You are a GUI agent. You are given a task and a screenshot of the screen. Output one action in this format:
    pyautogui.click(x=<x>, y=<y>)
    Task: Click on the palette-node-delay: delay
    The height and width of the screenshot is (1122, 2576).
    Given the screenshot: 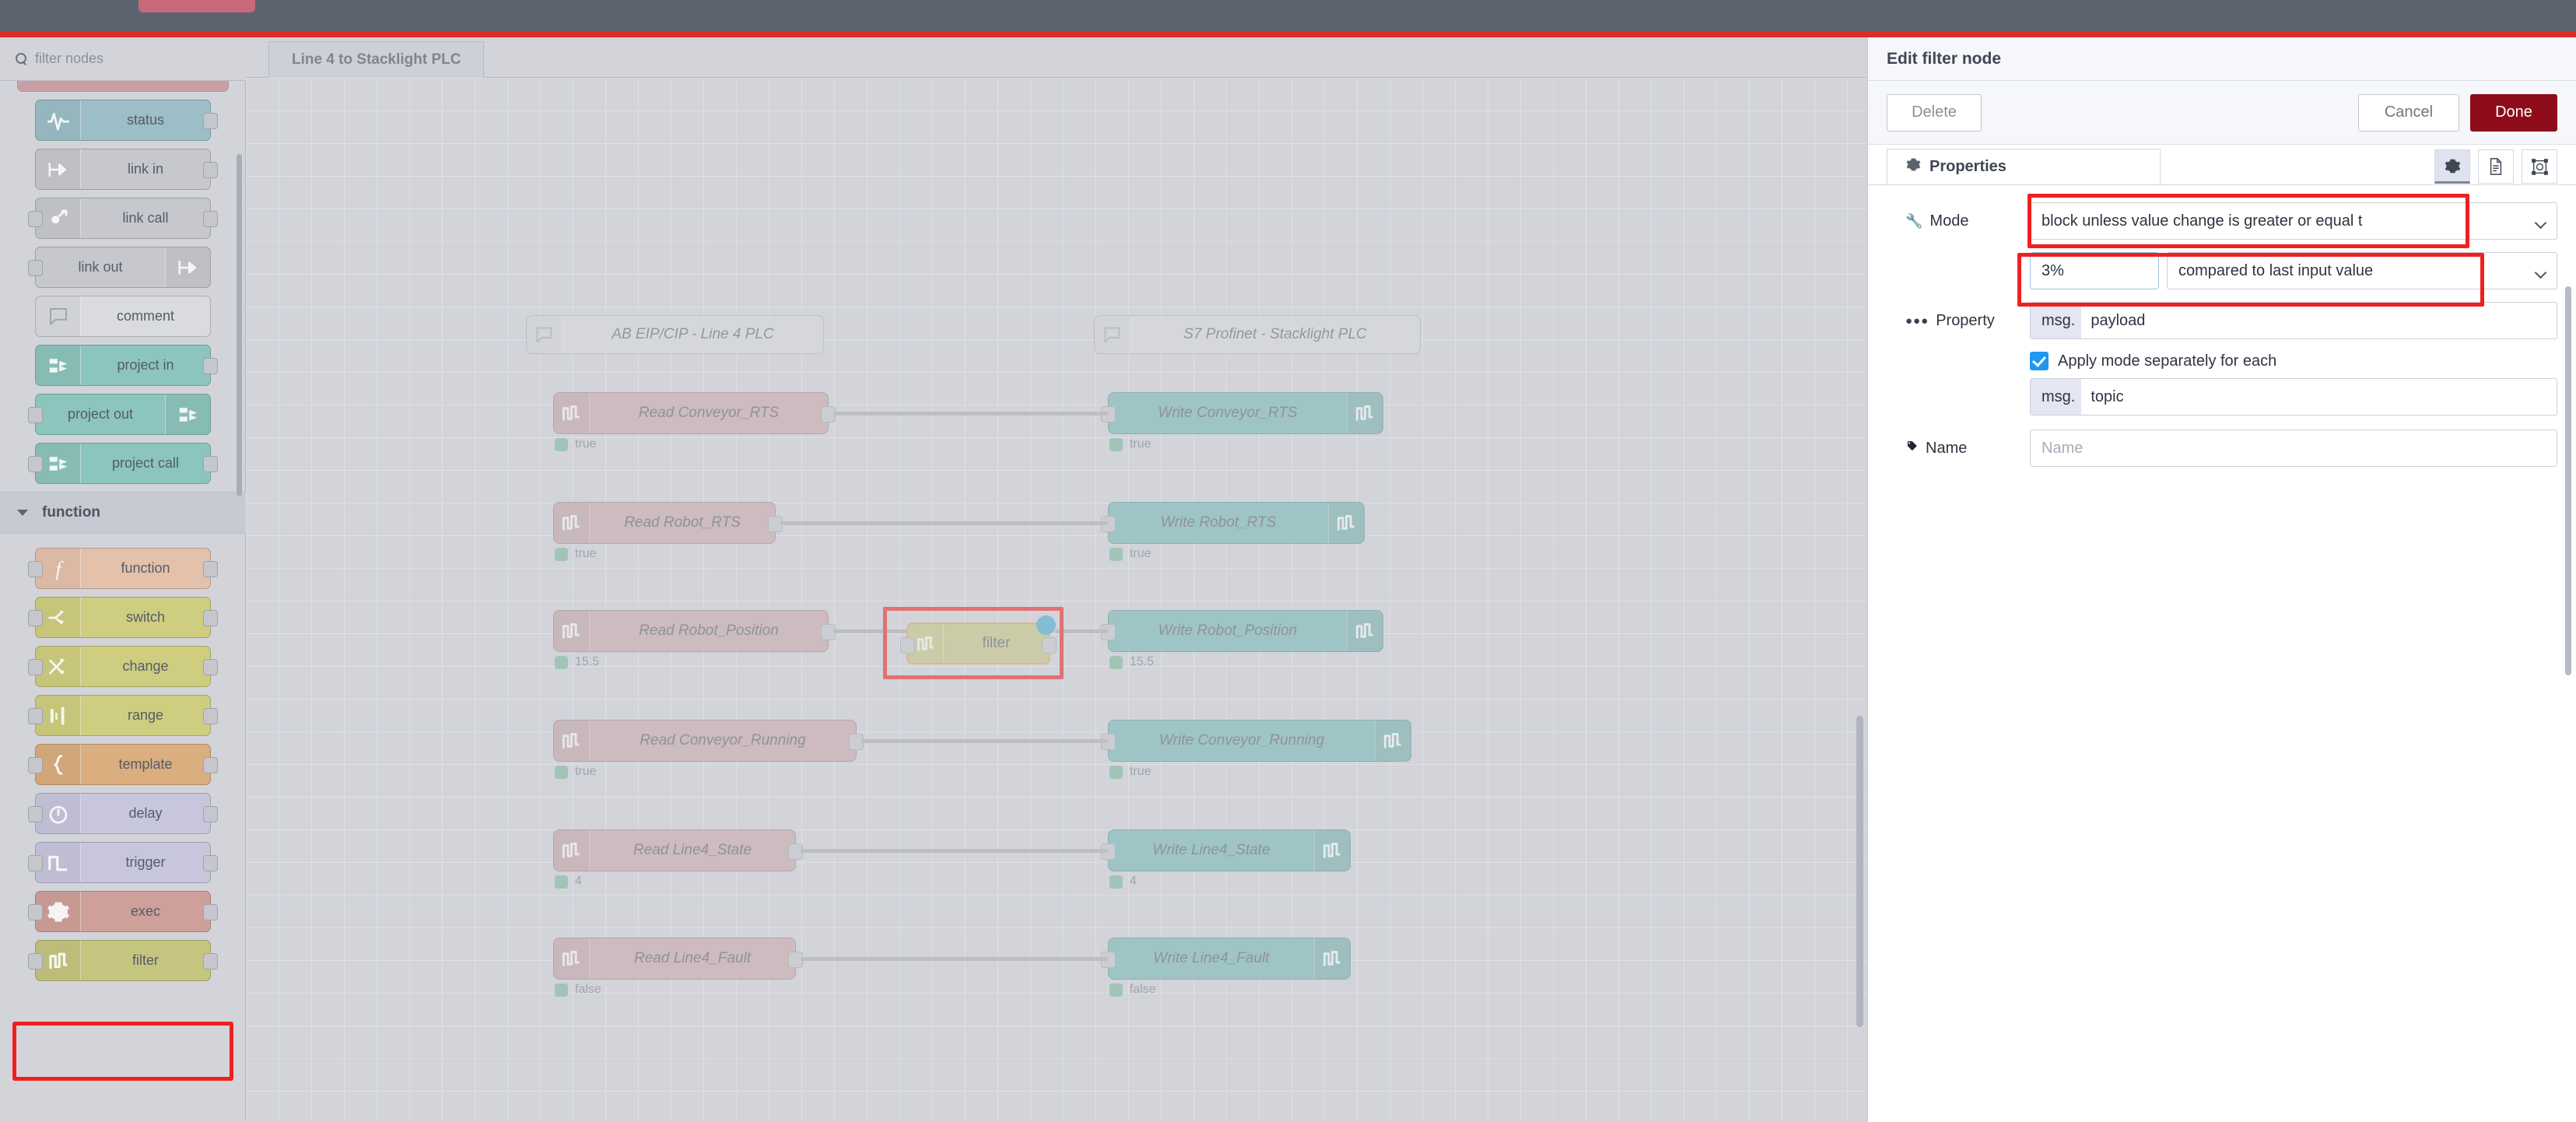 What is the action you would take?
    pyautogui.click(x=123, y=813)
    